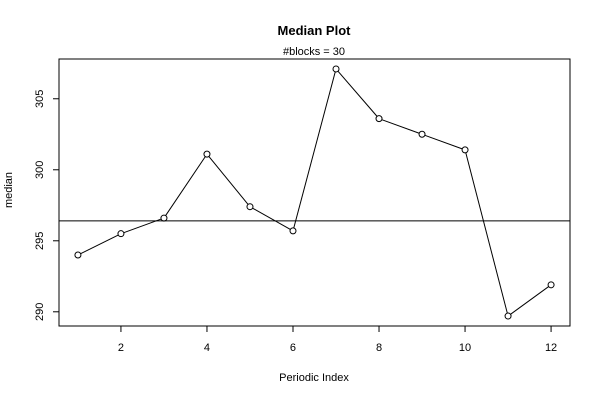  What do you see at coordinates (551, 348) in the screenshot?
I see `x-tick-label: 12` at bounding box center [551, 348].